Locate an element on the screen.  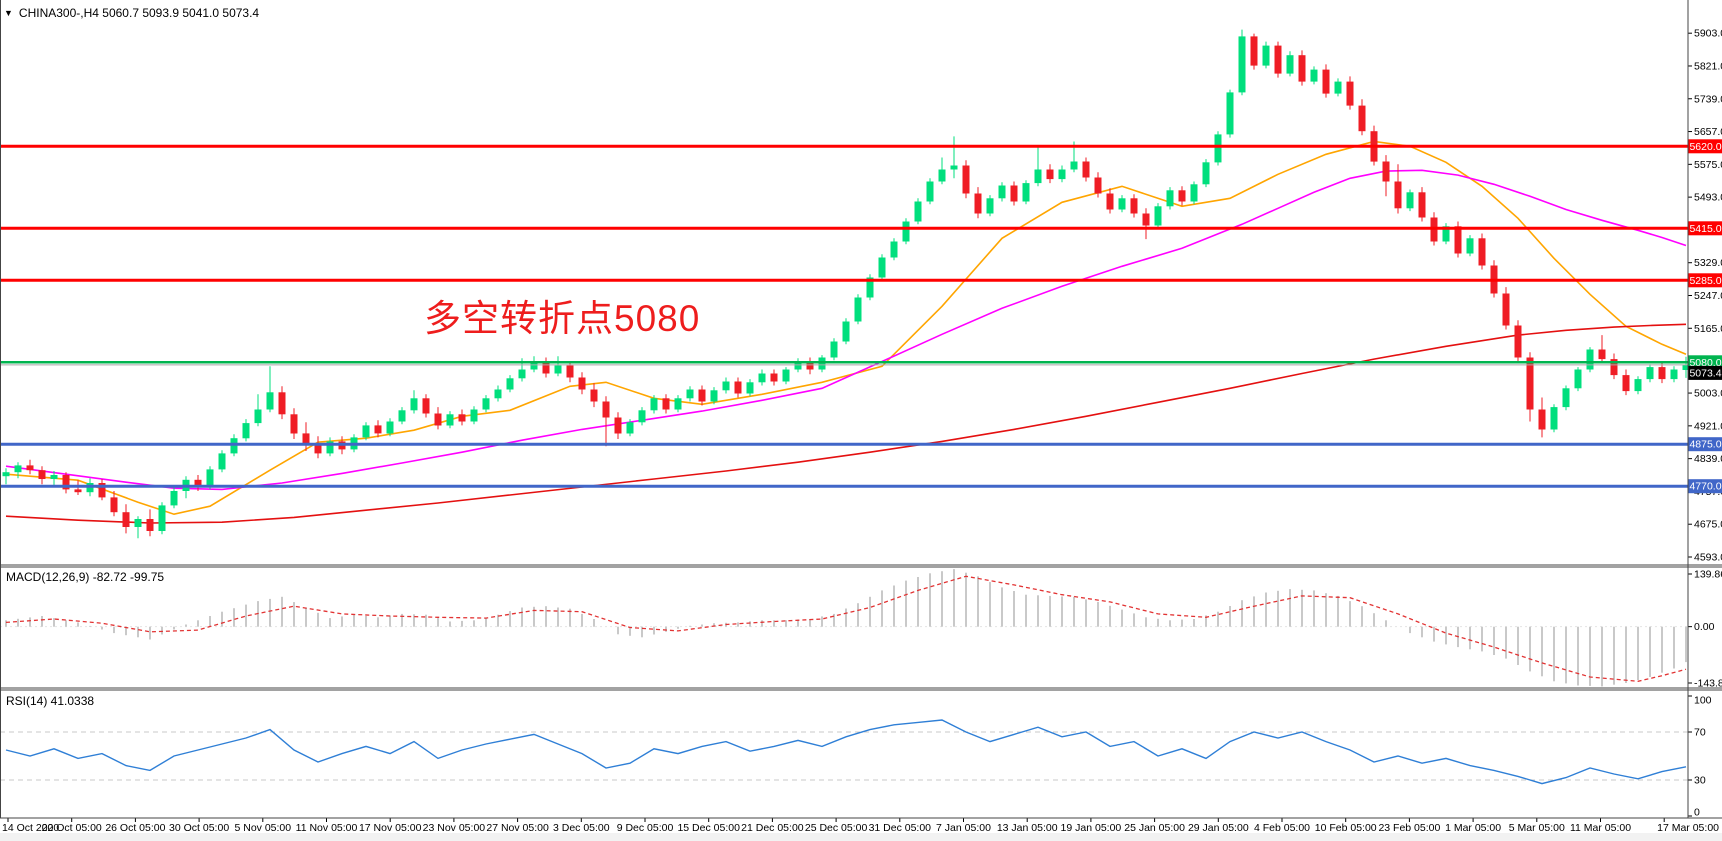
trend-annotation-text: 多空转折点5080 is located at coordinates (562, 318).